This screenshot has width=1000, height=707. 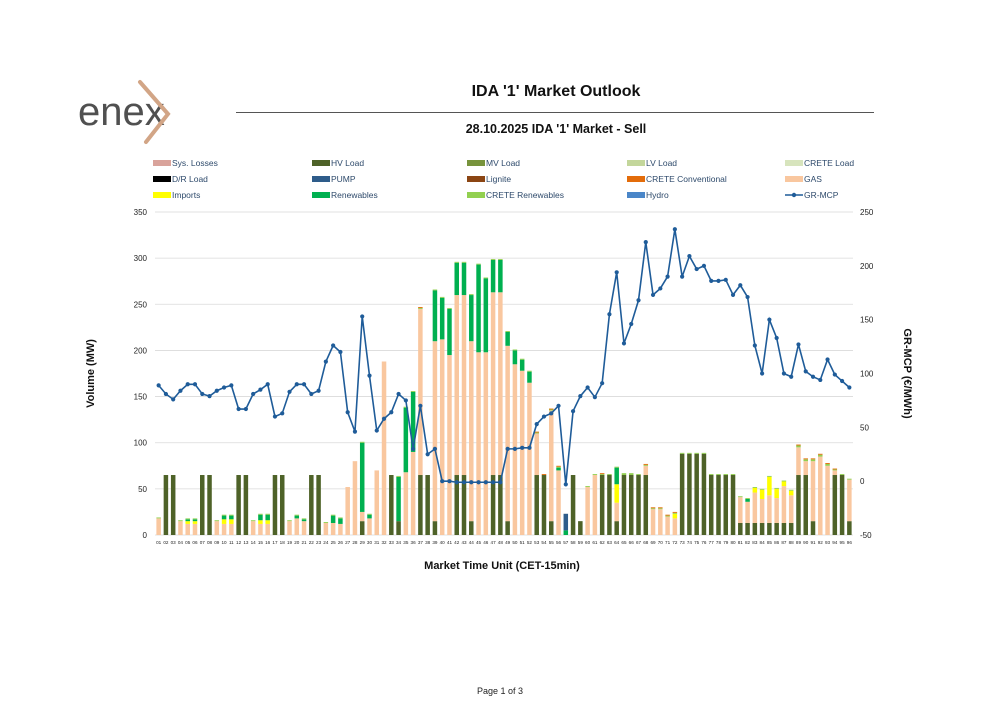 I want to click on legend-label-pump: PUMP, so click(x=343, y=179).